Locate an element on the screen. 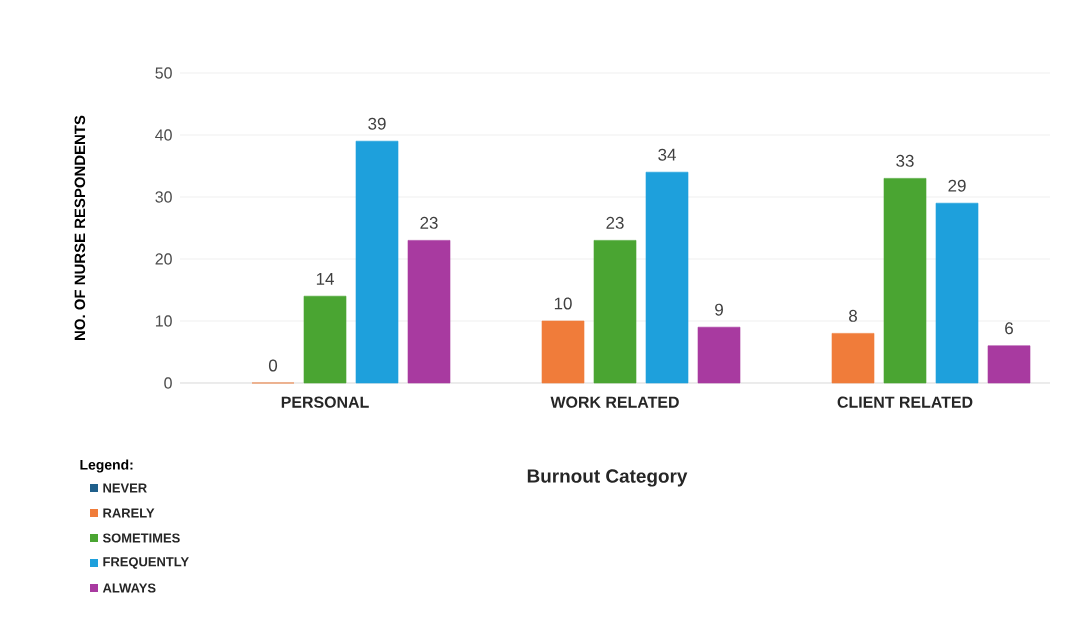  legend-title: Legend: is located at coordinates (106, 466).